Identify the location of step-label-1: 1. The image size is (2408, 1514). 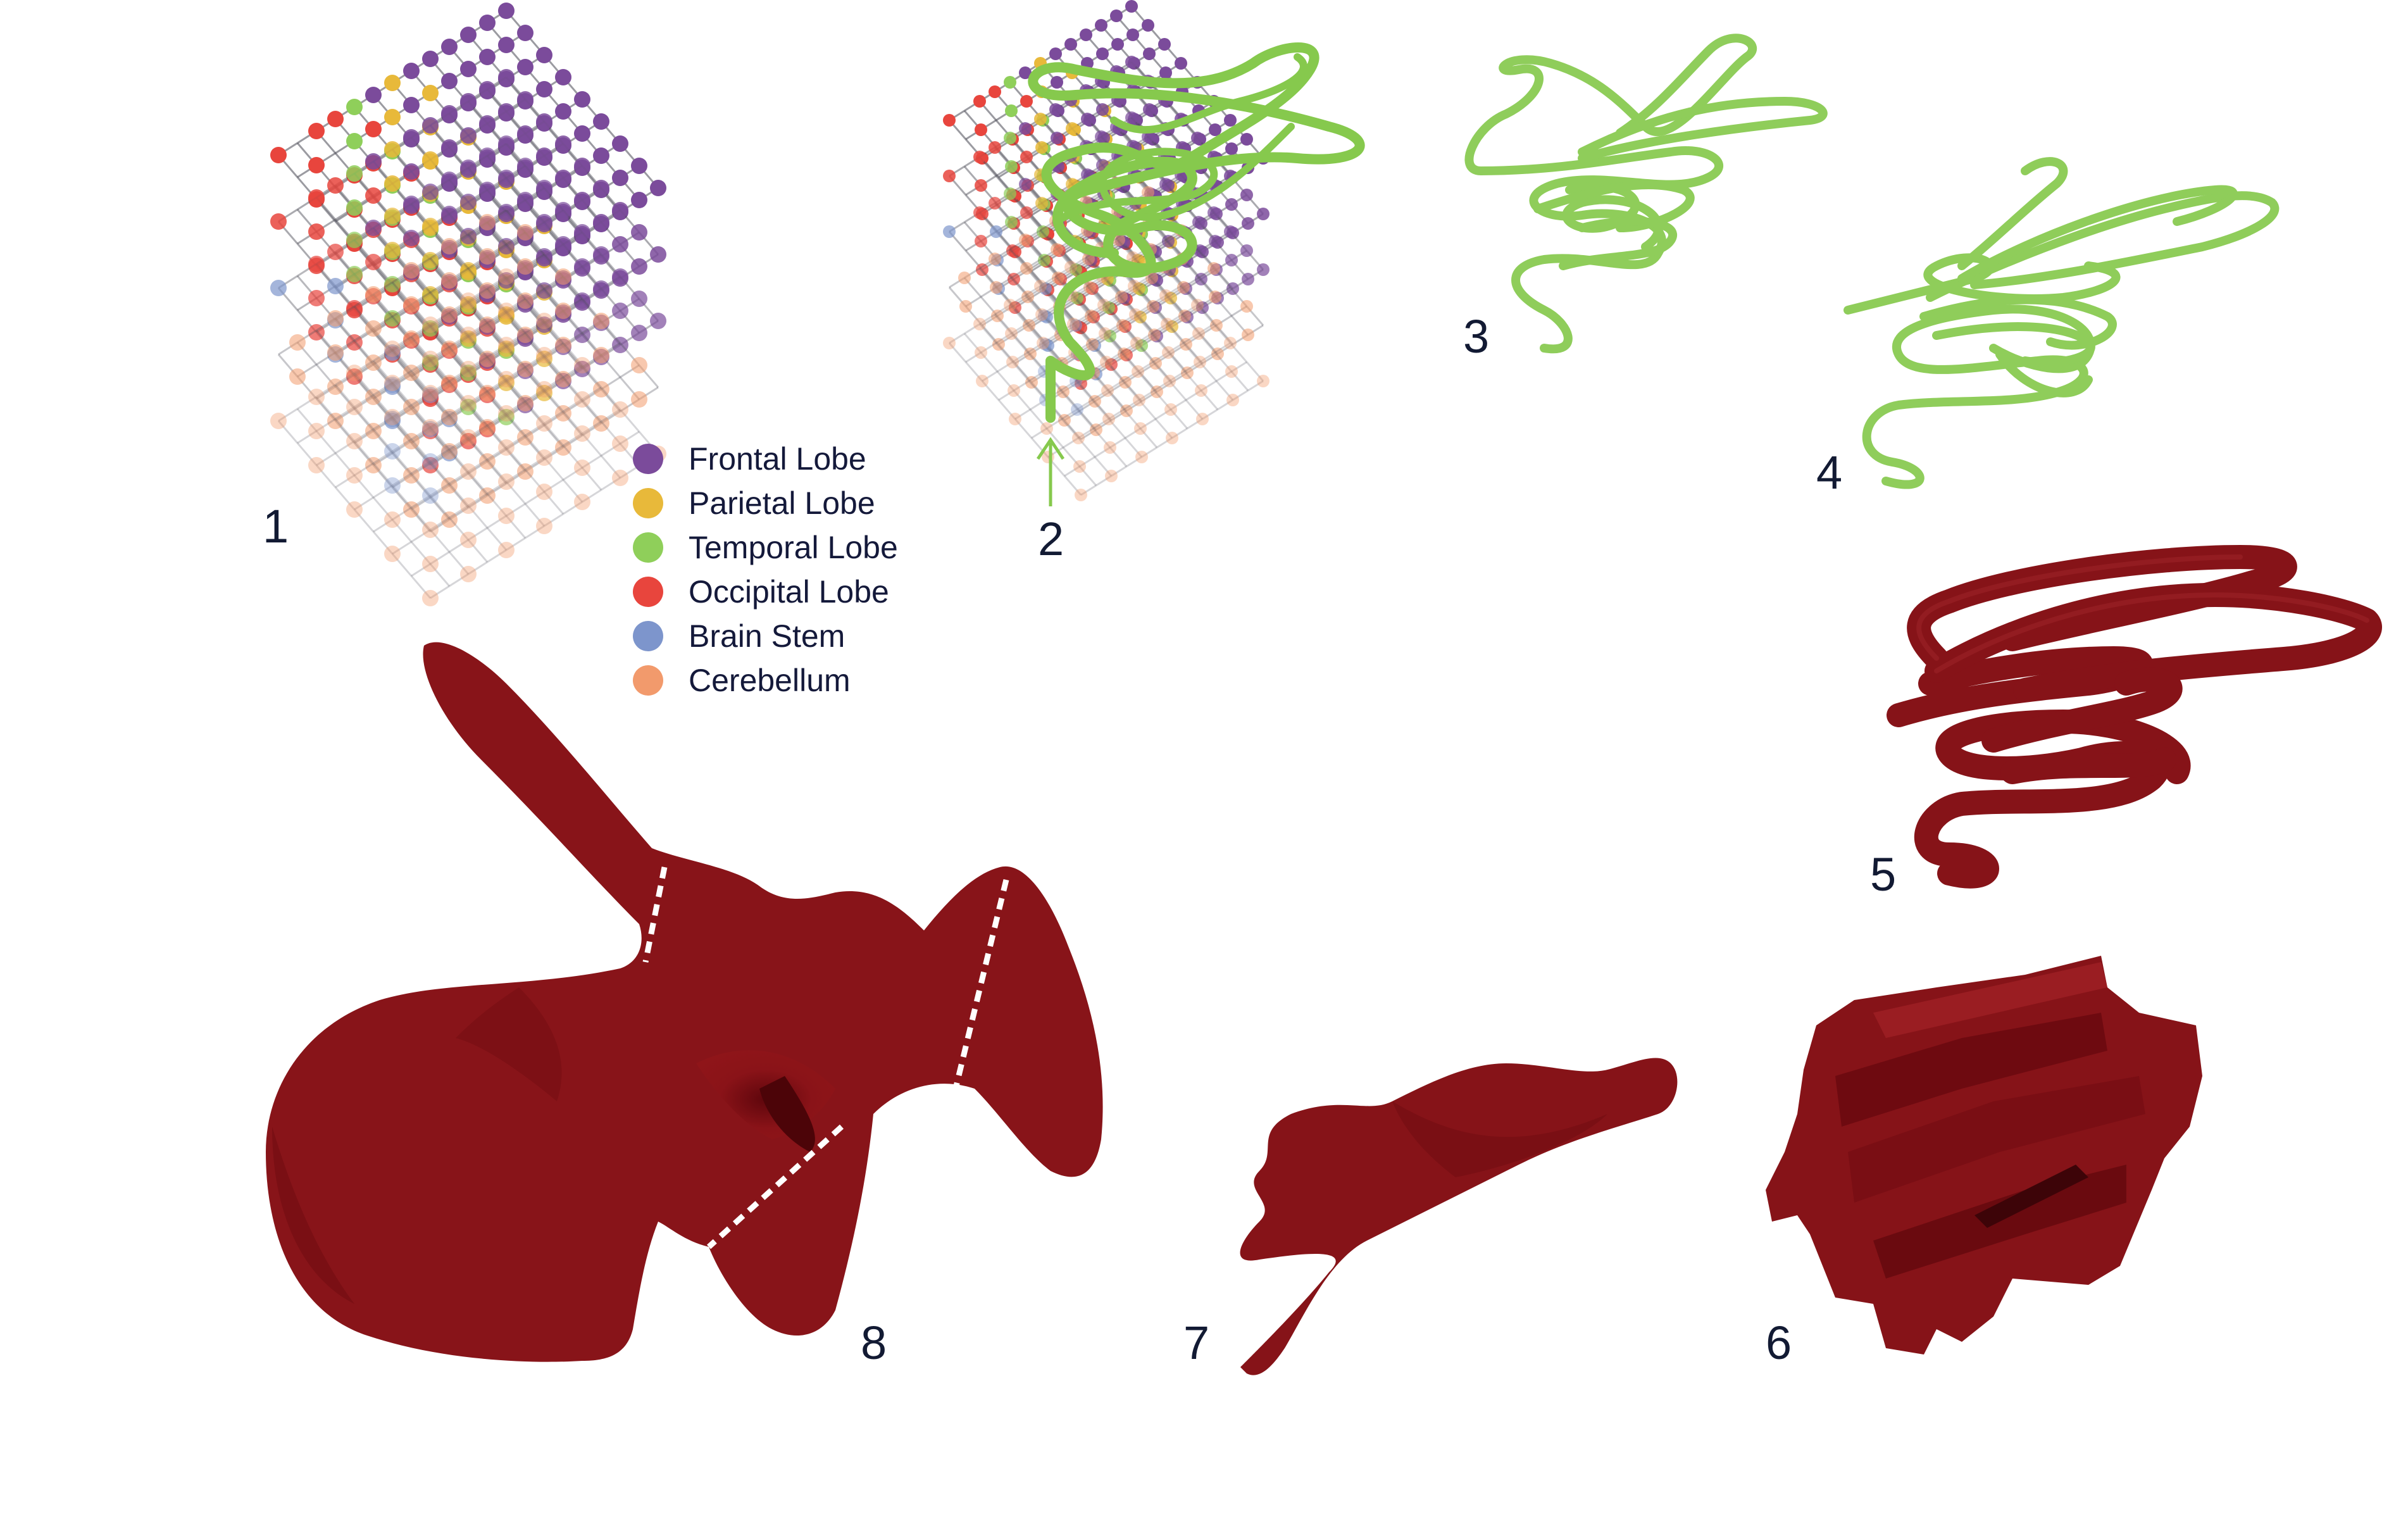
(276, 526).